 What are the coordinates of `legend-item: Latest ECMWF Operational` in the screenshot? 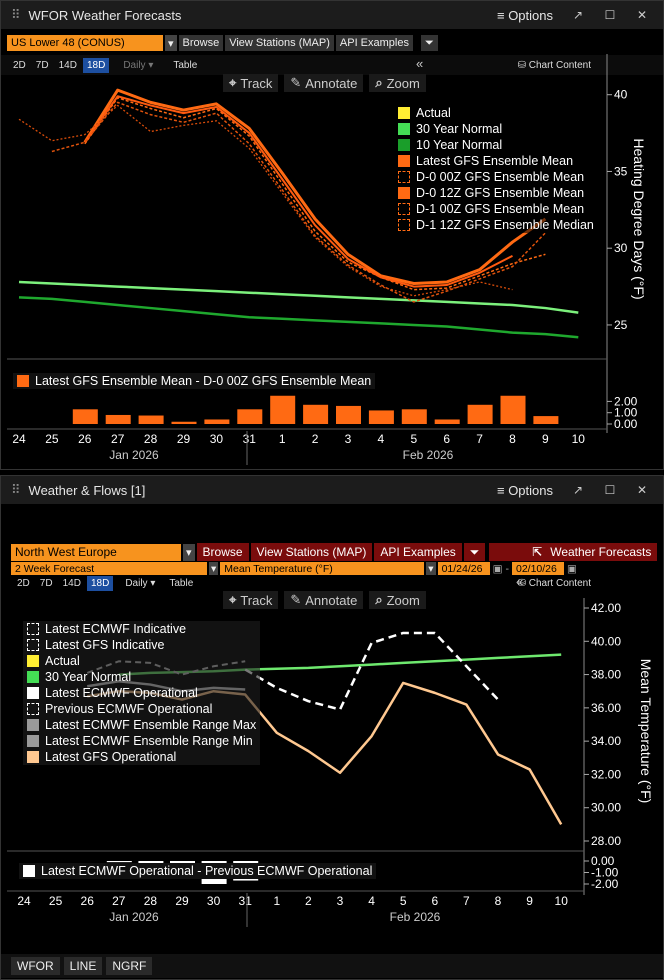 It's located at (141, 693).